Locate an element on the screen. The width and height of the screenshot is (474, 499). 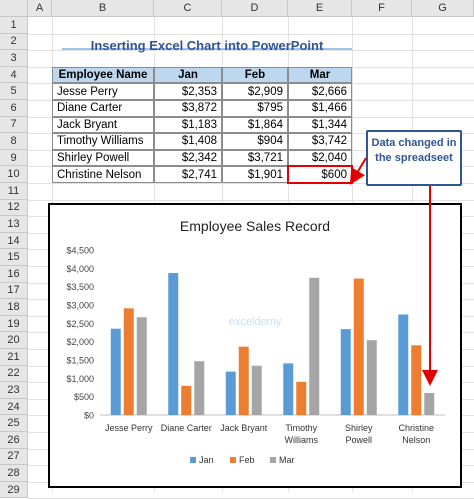
row-header-9: 9 is located at coordinates (14, 158).